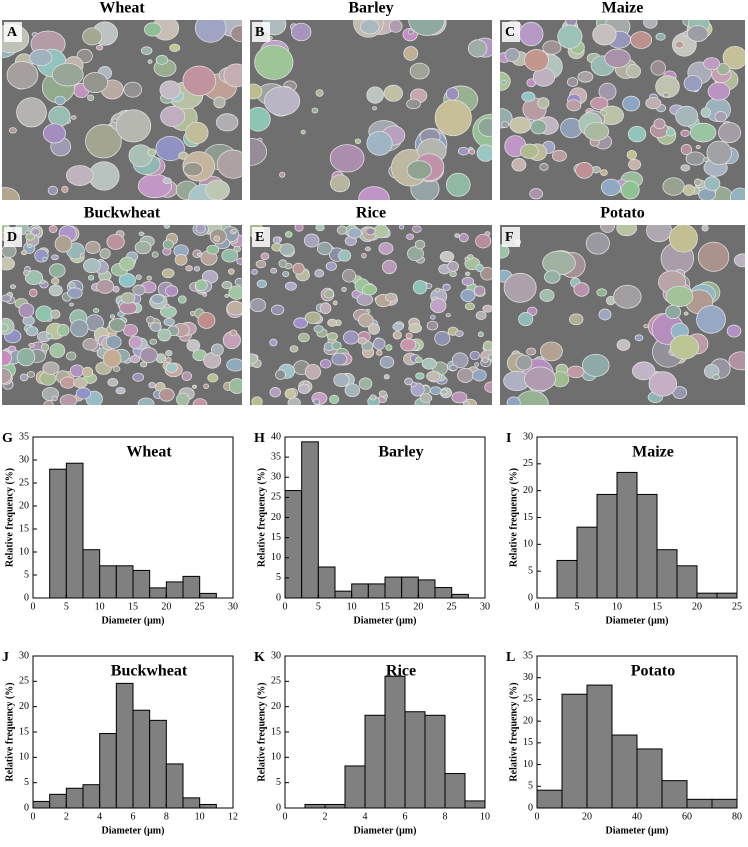  What do you see at coordinates (528, 544) in the screenshot?
I see `y-tick-label: 10` at bounding box center [528, 544].